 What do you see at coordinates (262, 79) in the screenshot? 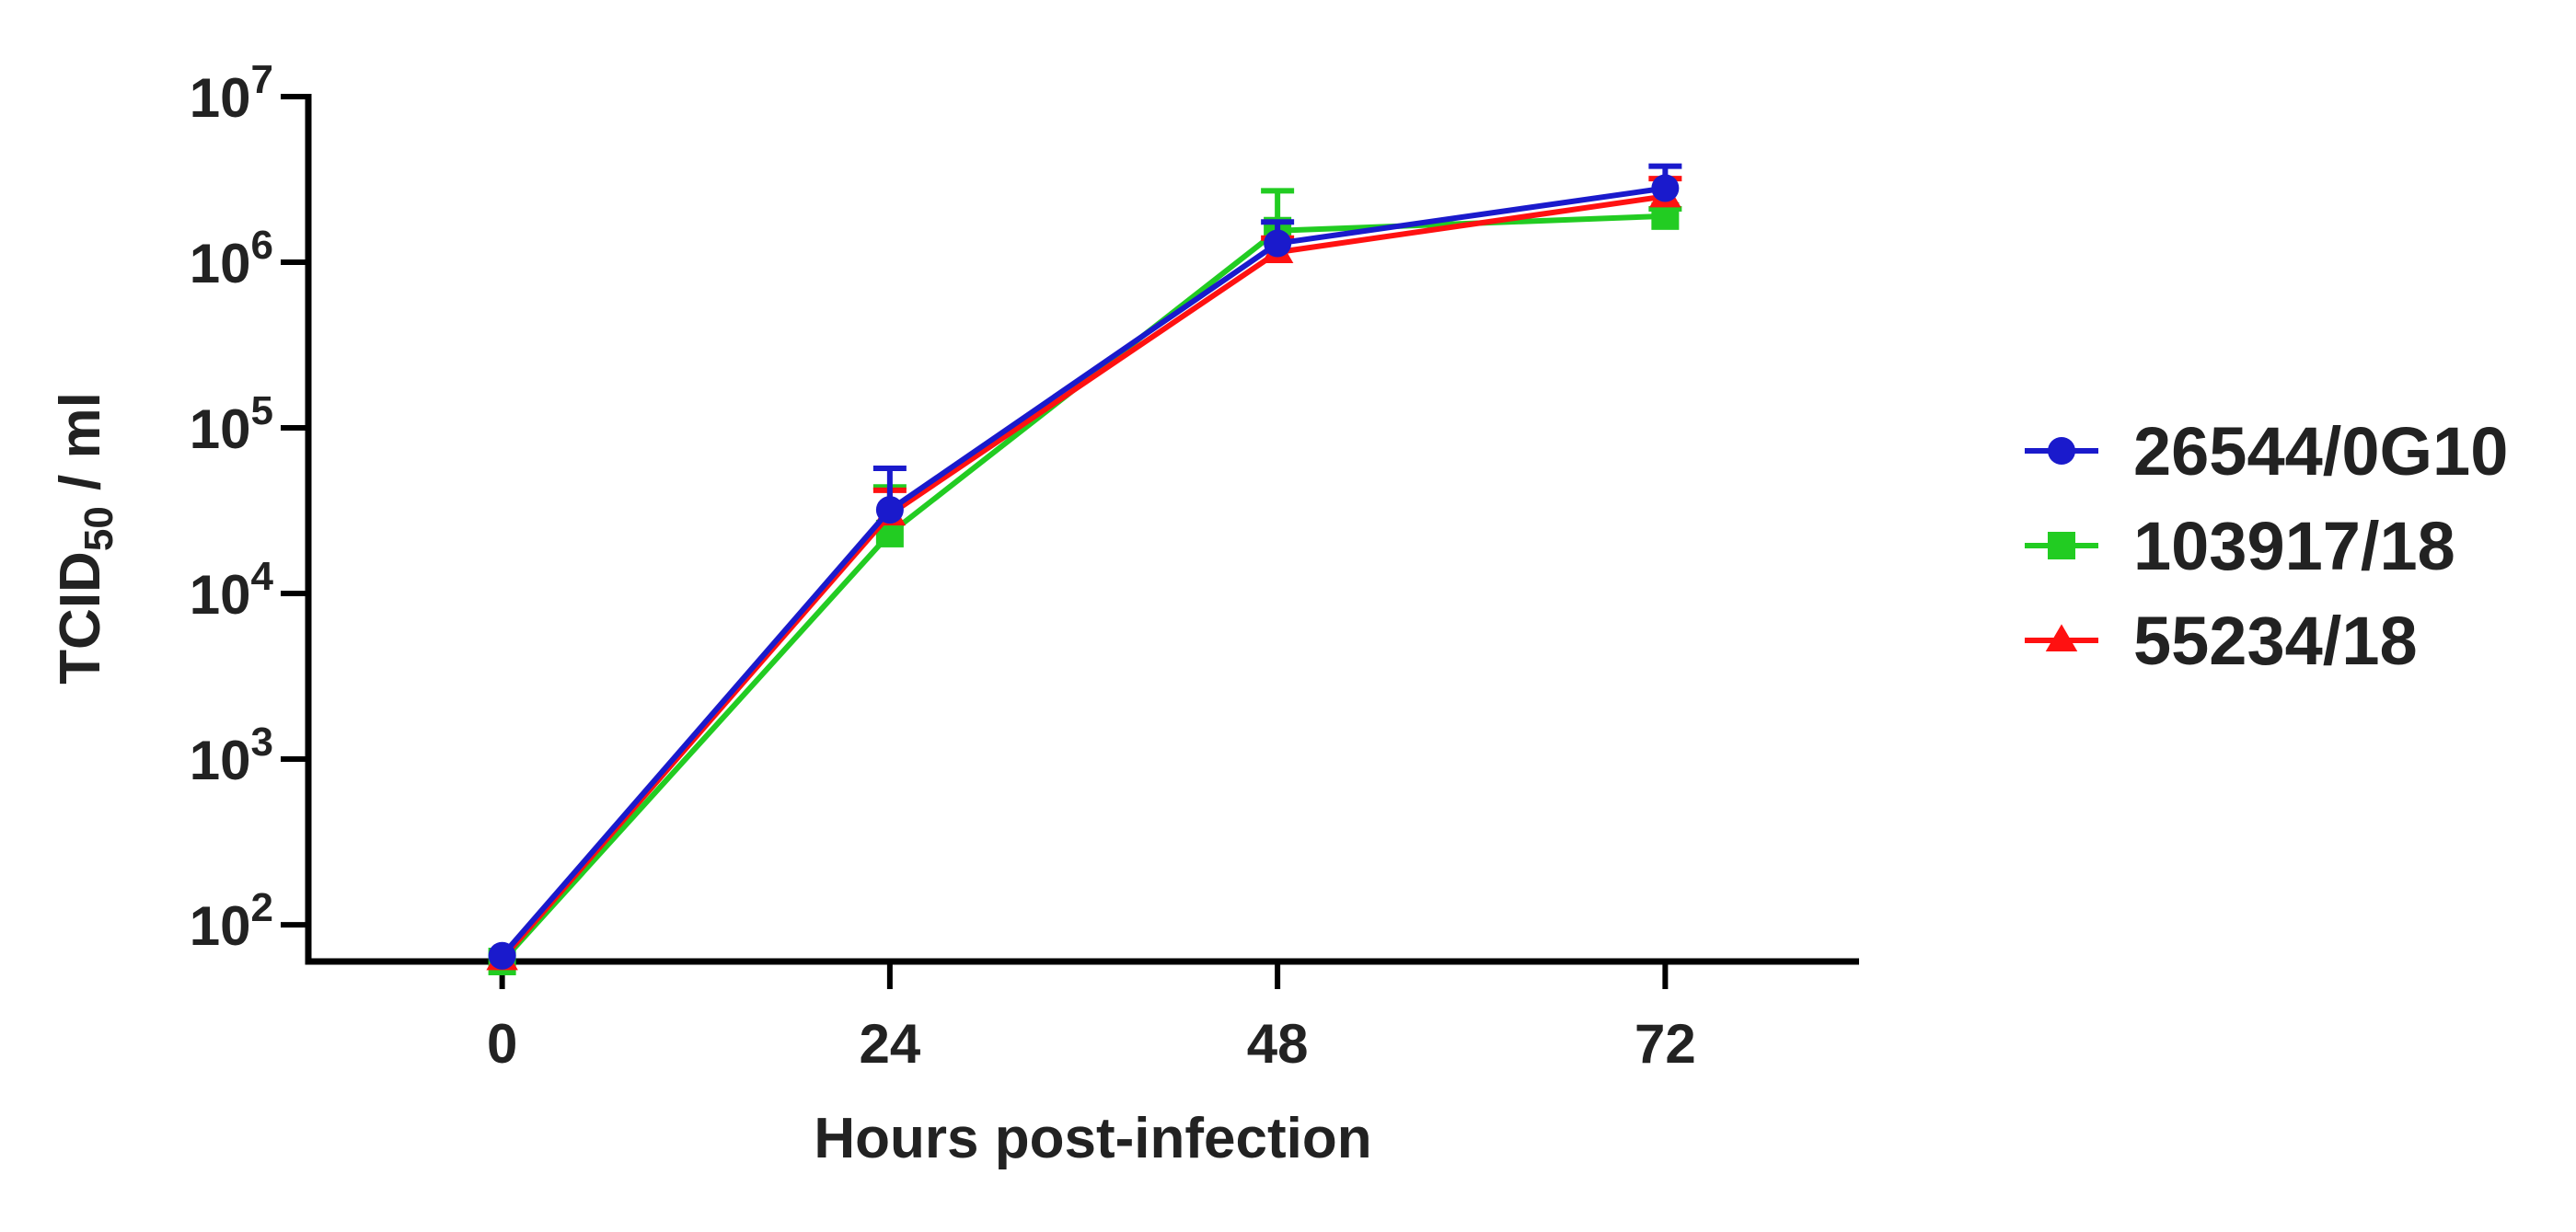
I see `y-tick-label-exponent: 7` at bounding box center [262, 79].